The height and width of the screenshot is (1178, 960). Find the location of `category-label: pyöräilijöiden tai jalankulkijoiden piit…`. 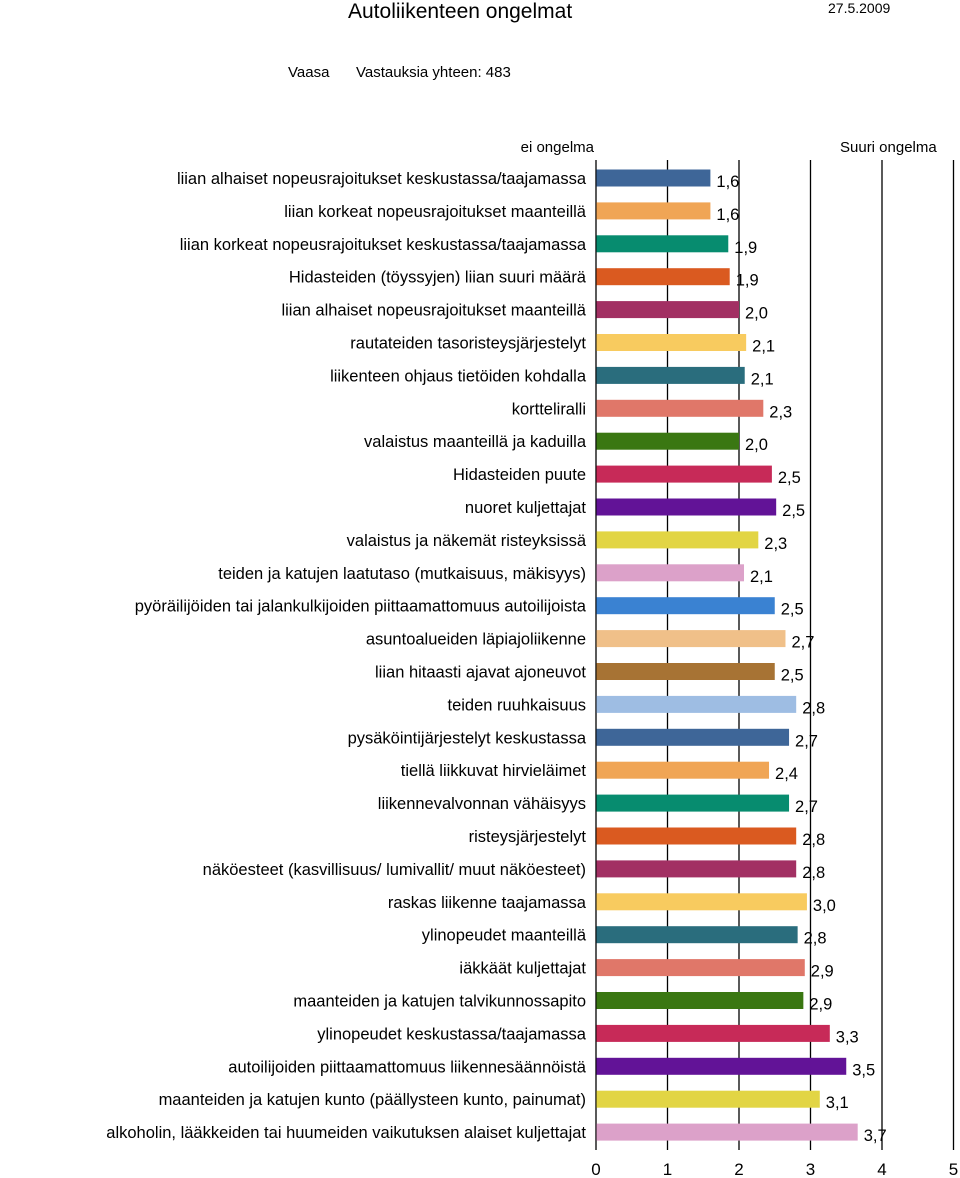

category-label: pyöräilijöiden tai jalankulkijoiden piit… is located at coordinates (361, 607).